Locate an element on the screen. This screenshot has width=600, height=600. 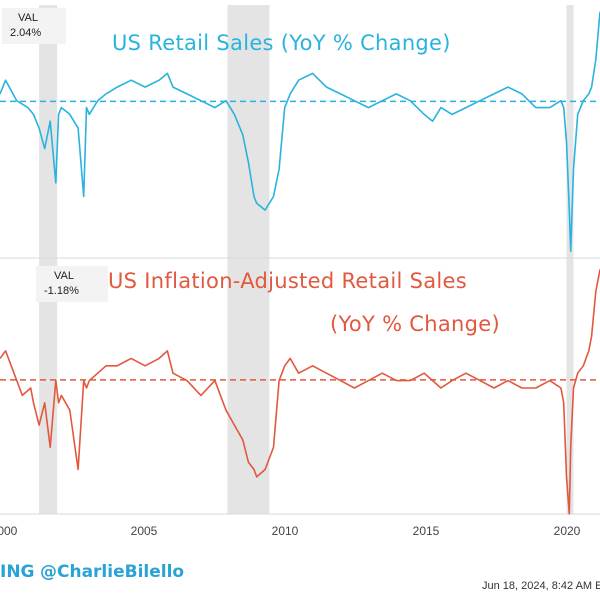
value-label-bottom: VAL is located at coordinates (64, 276).